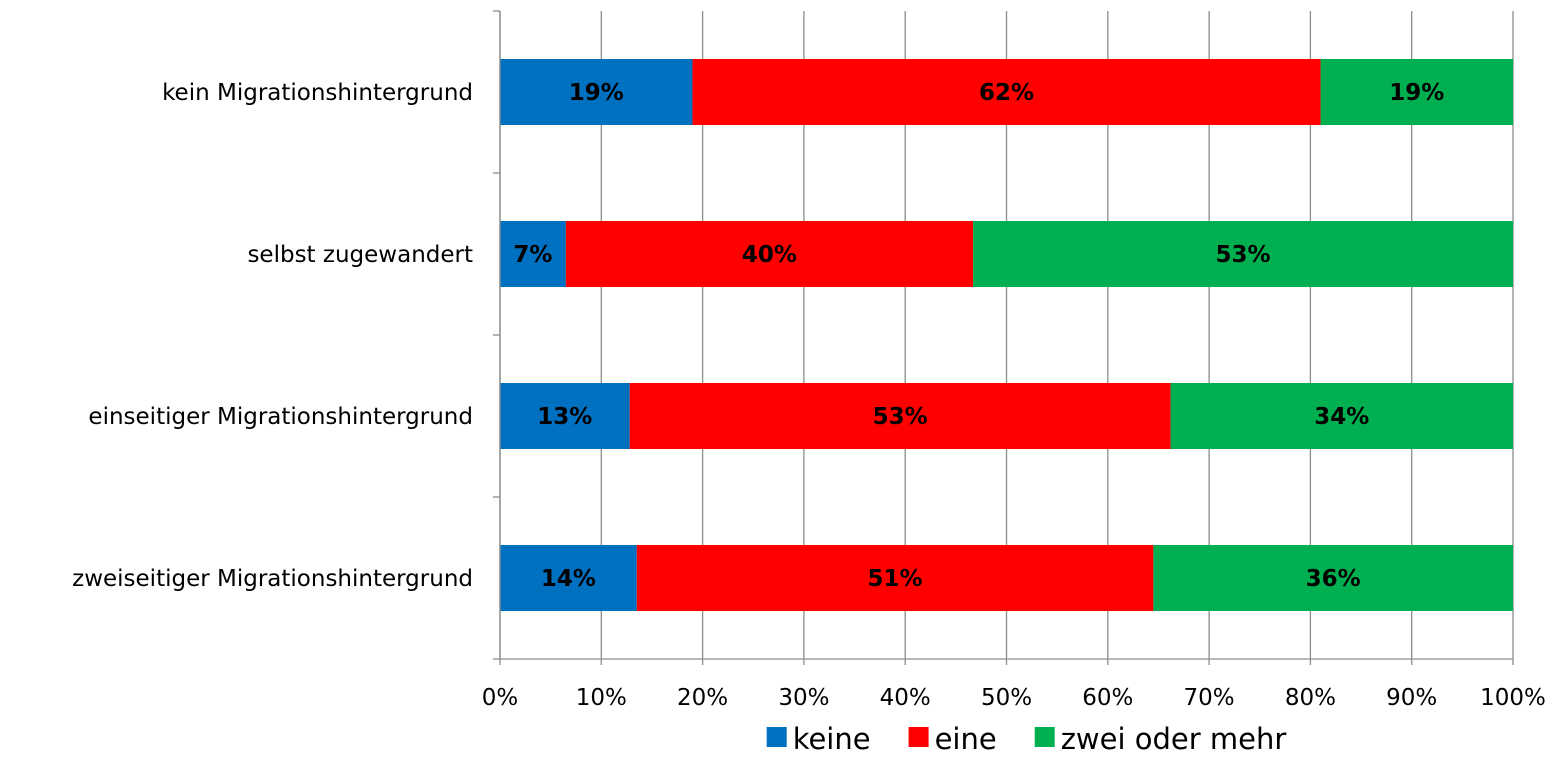  I want to click on legend-item: keine, so click(818, 739).